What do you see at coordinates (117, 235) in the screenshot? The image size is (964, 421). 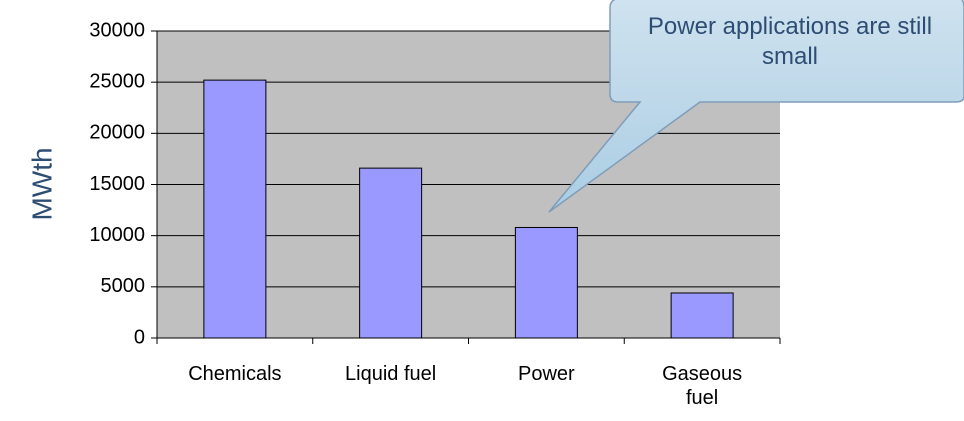 I see `y-tick-label: 10000` at bounding box center [117, 235].